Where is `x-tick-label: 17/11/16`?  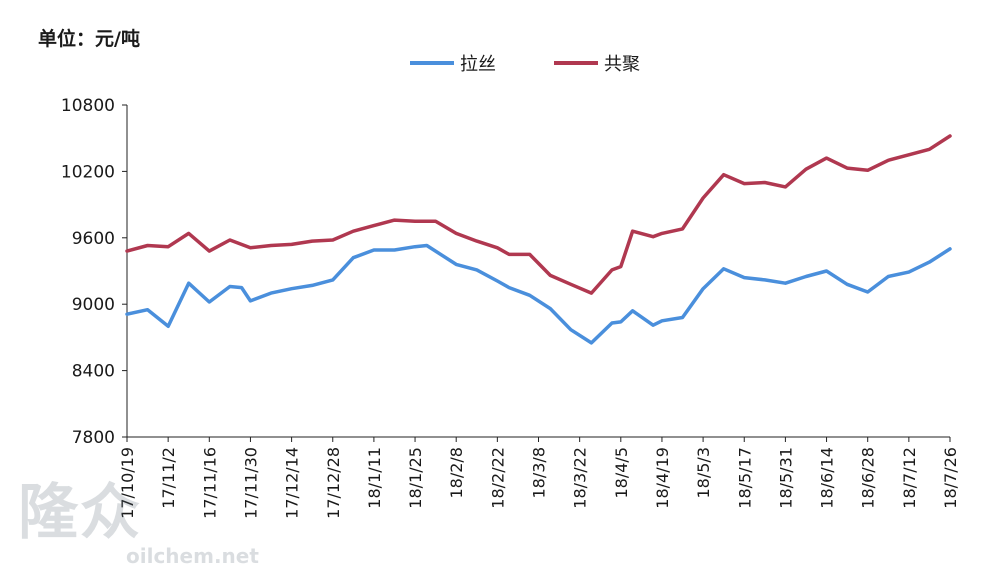 x-tick-label: 17/11/16 is located at coordinates (209, 483).